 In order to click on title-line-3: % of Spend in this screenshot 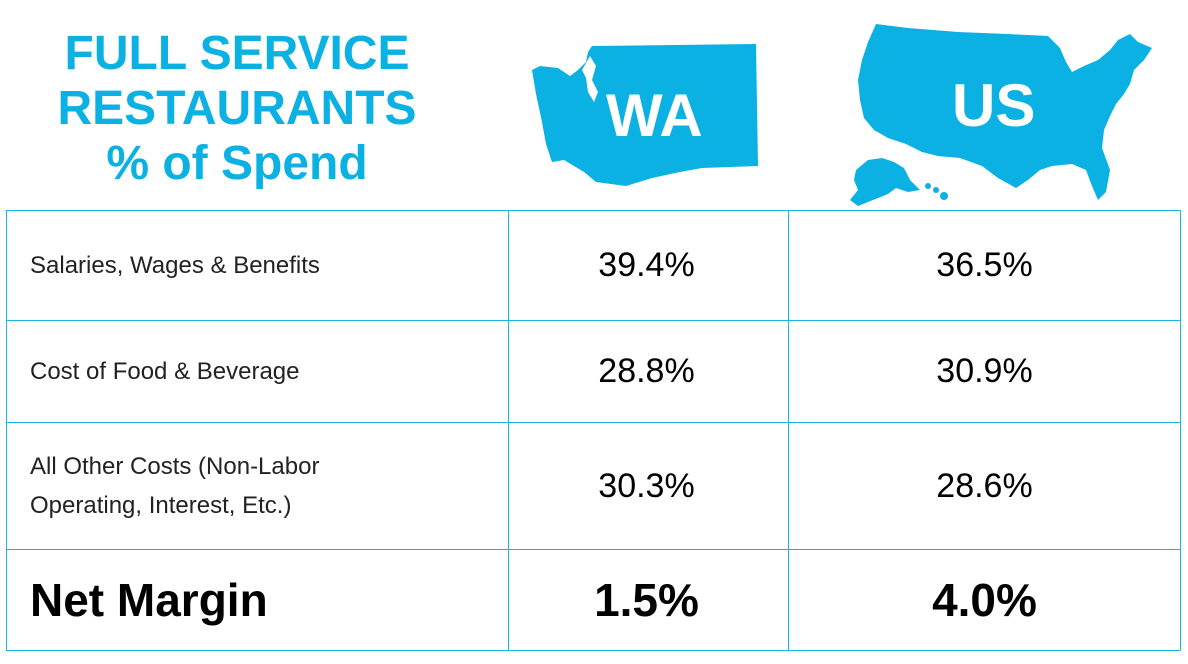, I will do `click(237, 163)`.